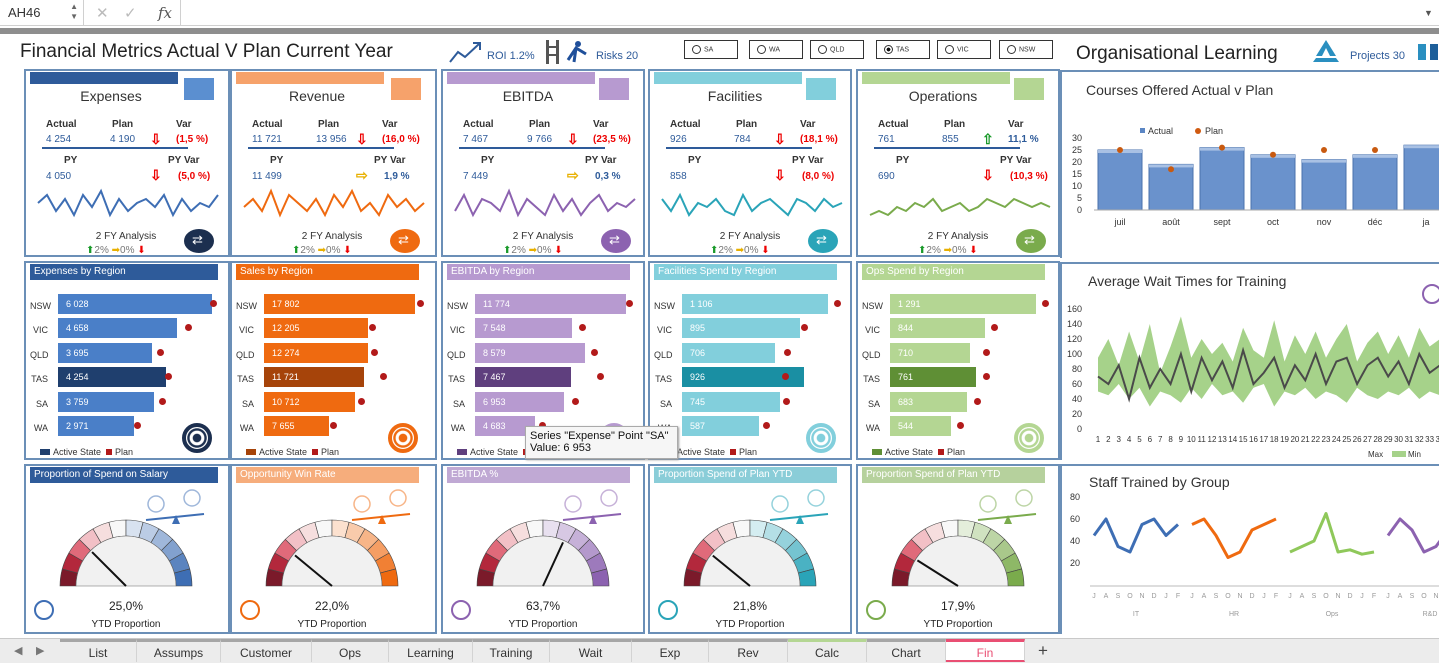 This screenshot has width=1439, height=663. Describe the element at coordinates (102, 13) in the screenshot. I see `cancel-icon: ✕` at that location.